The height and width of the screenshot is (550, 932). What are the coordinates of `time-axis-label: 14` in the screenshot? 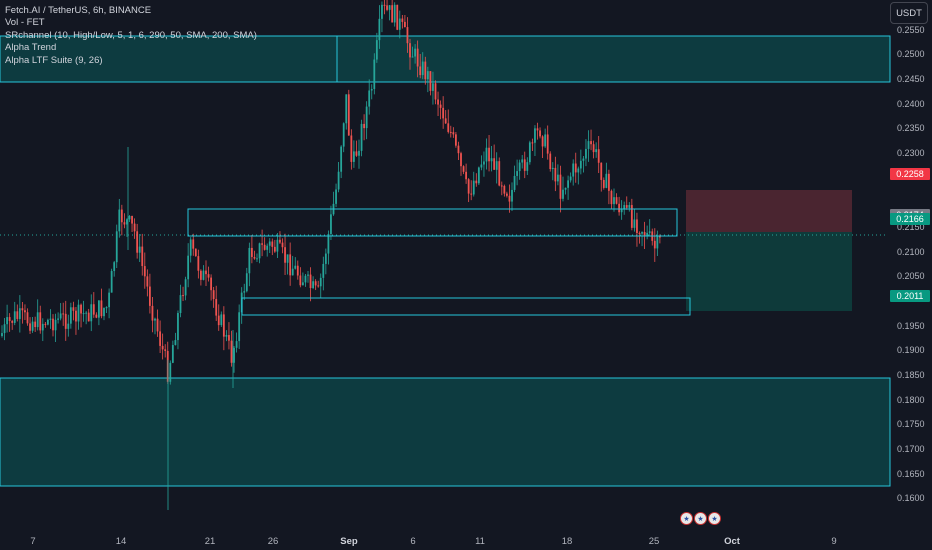 It's located at (121, 541).